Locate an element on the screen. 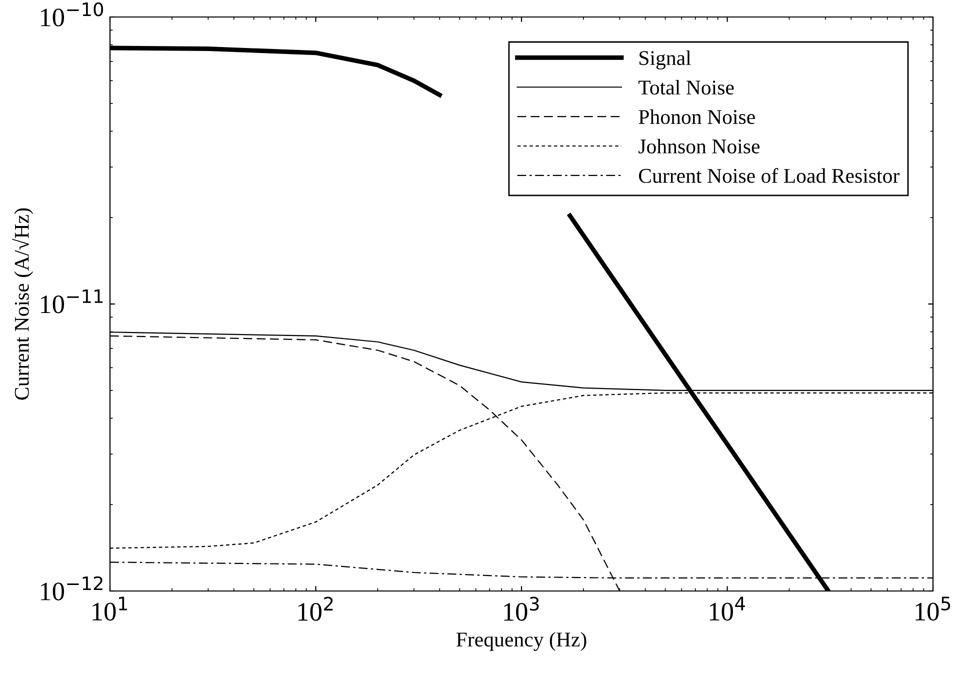  y-tick-label: 10$^{−10}$ is located at coordinates (72, 14).